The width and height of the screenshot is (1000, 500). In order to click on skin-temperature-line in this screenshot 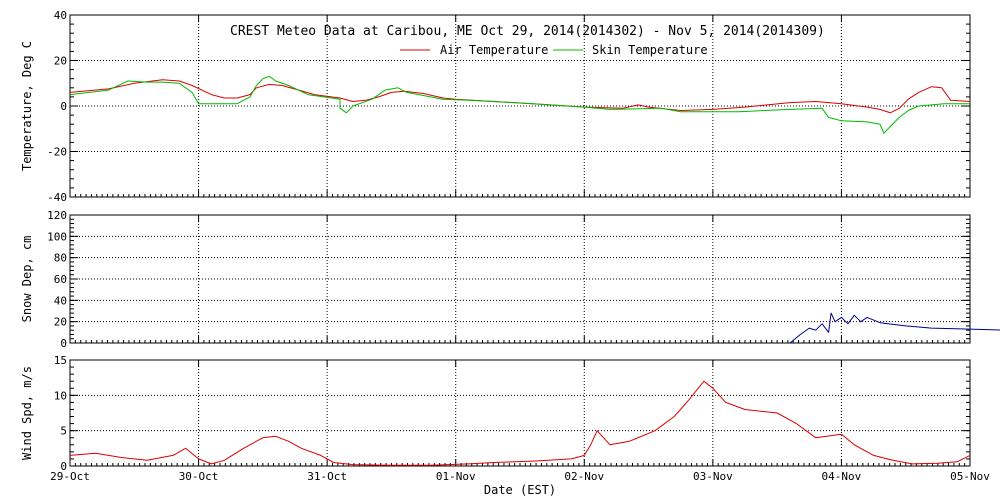, I will do `click(519, 104)`.